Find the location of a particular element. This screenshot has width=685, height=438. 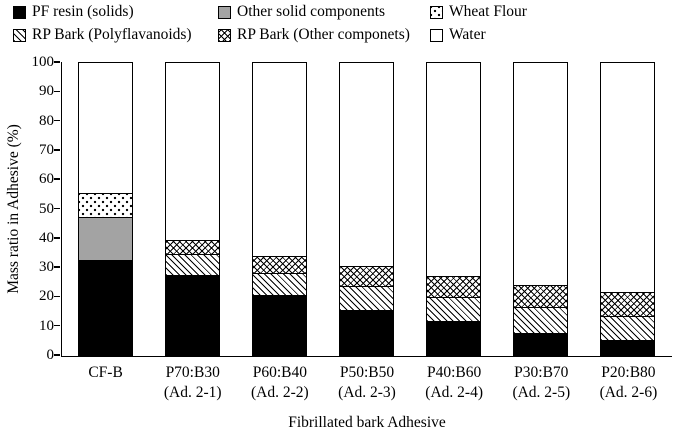

bar-p50-b50 is located at coordinates (366, 209).